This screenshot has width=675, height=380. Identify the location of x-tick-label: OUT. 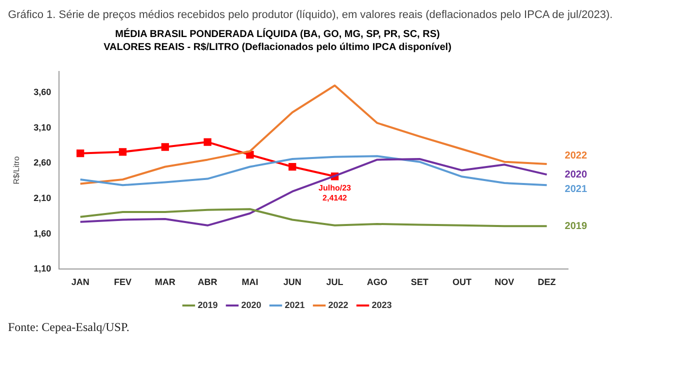
(462, 282).